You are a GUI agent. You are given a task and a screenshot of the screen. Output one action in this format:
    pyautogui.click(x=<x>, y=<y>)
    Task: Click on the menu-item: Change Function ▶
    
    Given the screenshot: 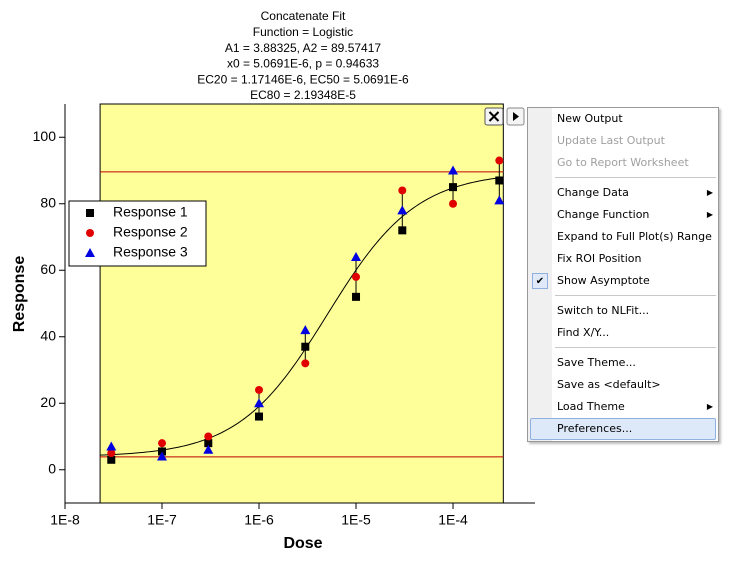 What is the action you would take?
    pyautogui.click(x=623, y=215)
    